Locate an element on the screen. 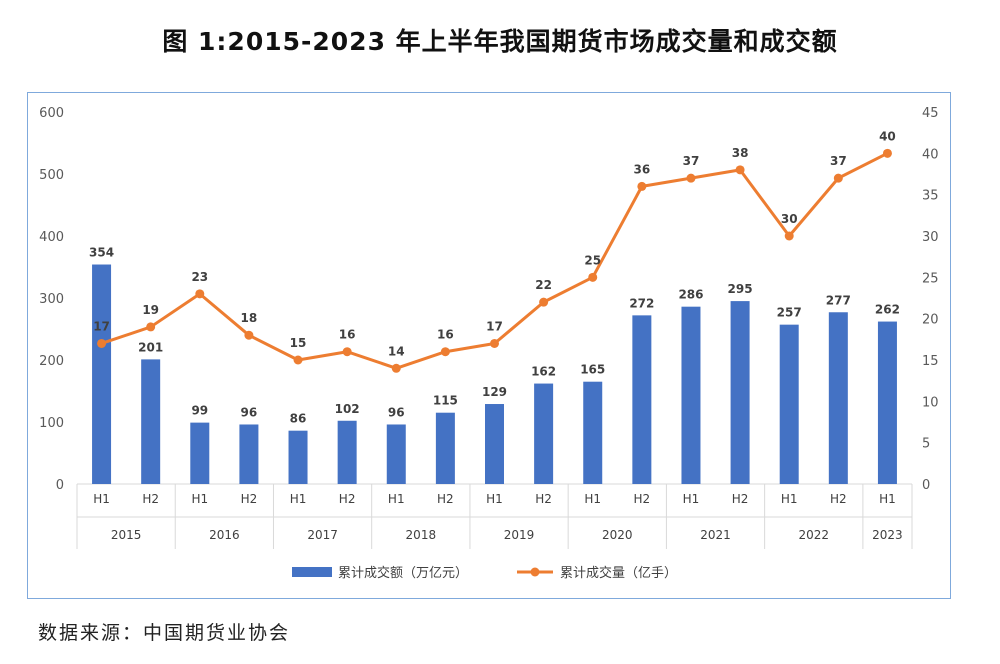 The image size is (1000, 664). right-axis-tick-label: 25 is located at coordinates (930, 278).